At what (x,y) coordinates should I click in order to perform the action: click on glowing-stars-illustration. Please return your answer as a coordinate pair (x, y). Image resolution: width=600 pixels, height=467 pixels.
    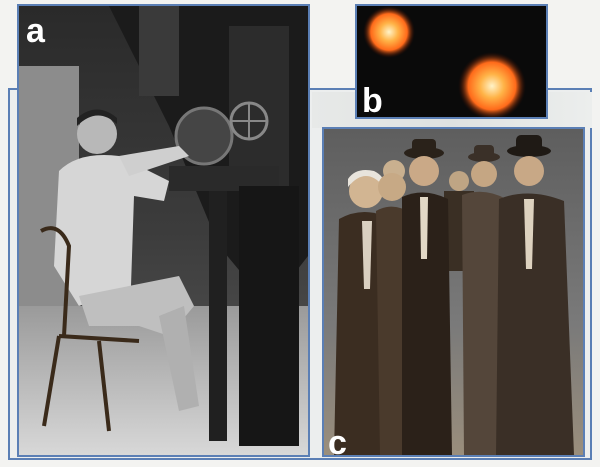
    Looking at the image, I should click on (451, 61).